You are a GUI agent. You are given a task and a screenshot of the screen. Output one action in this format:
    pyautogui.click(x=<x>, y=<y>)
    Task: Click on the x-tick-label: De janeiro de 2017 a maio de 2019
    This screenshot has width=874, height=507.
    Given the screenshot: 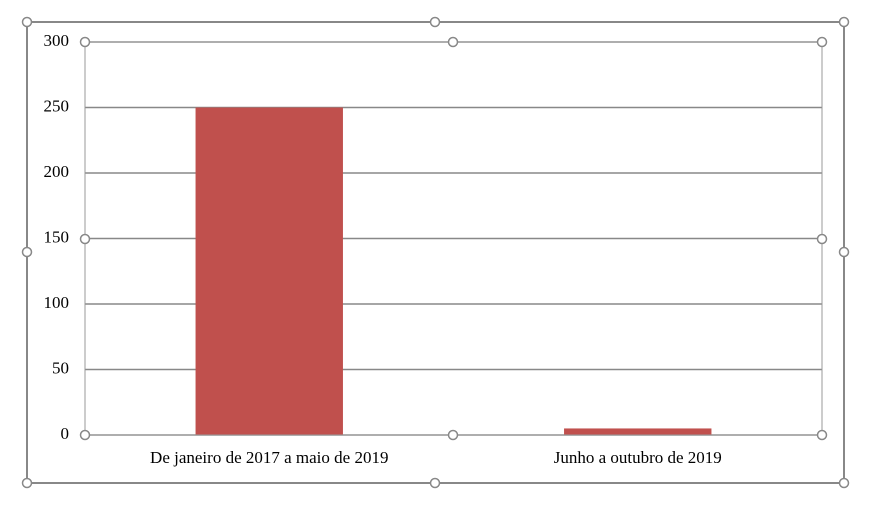 What is the action you would take?
    pyautogui.click(x=269, y=457)
    